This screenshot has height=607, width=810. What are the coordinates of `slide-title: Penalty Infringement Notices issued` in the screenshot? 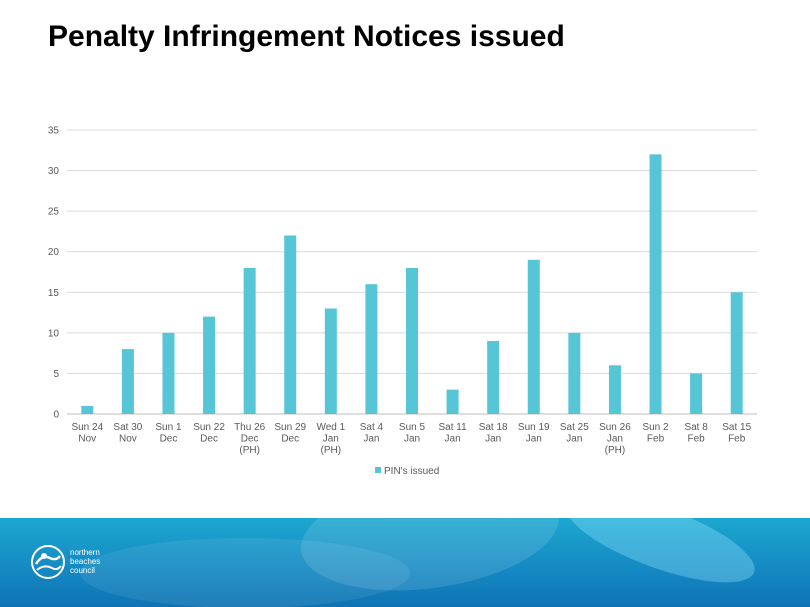 It's located at (306, 36).